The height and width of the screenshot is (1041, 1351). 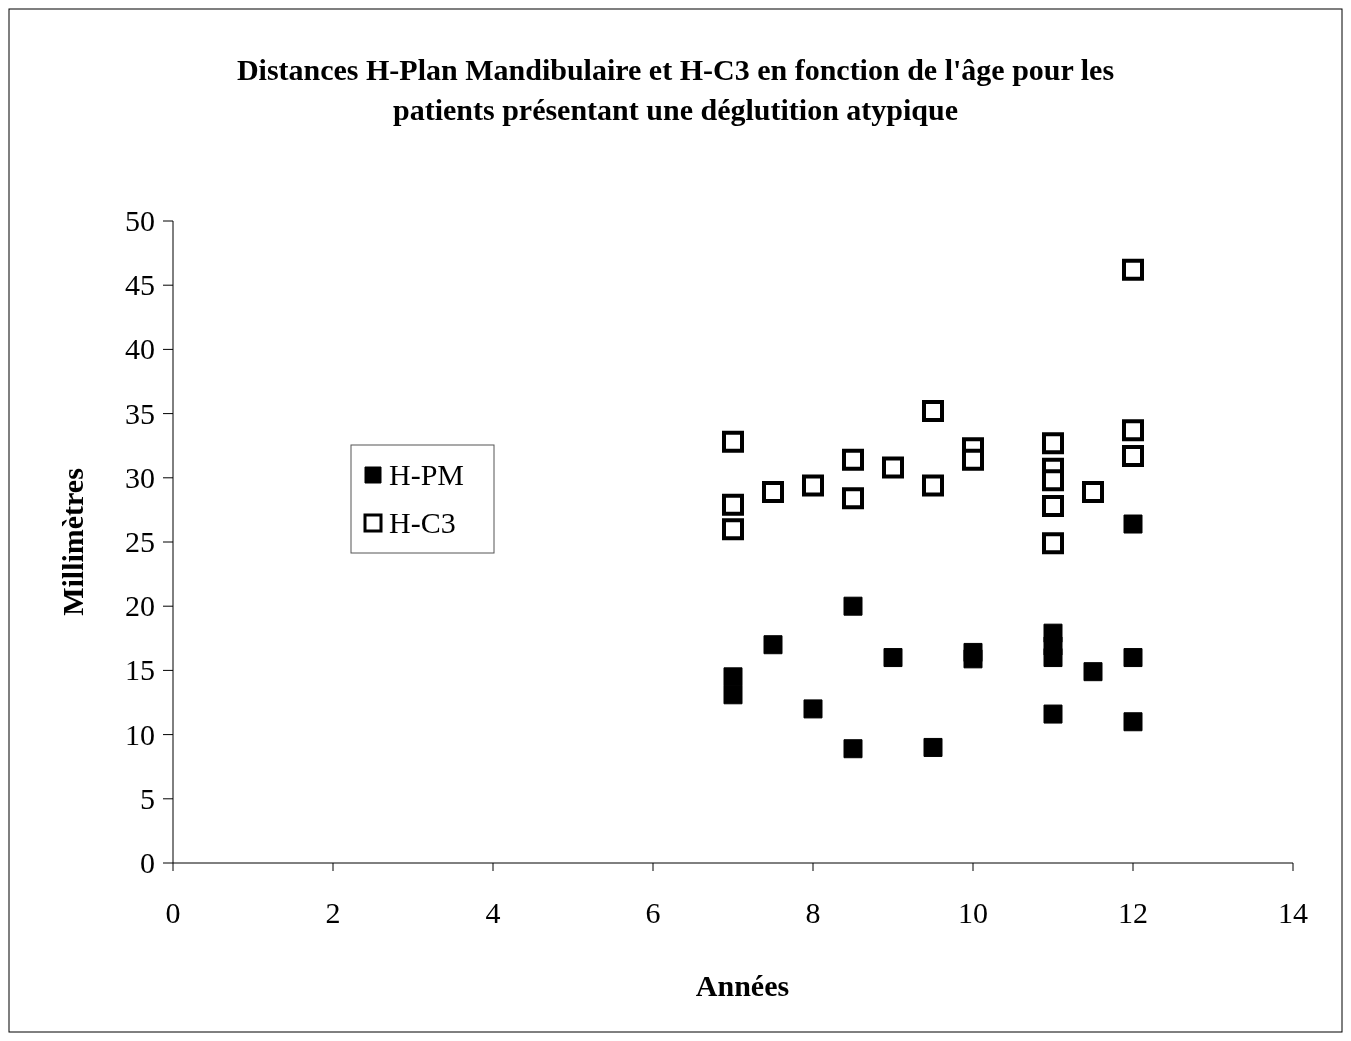 I want to click on y-tick-label: 30, so click(x=140, y=477).